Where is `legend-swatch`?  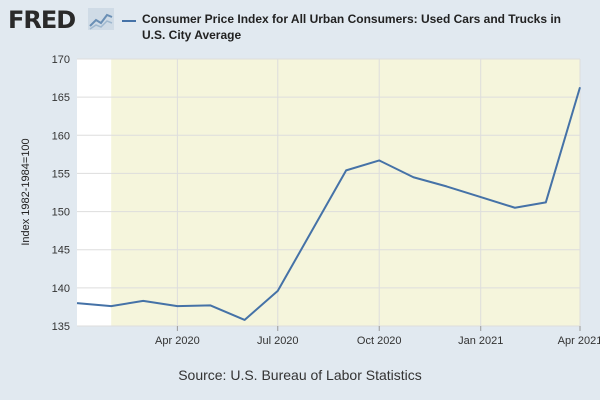 legend-swatch is located at coordinates (129, 21).